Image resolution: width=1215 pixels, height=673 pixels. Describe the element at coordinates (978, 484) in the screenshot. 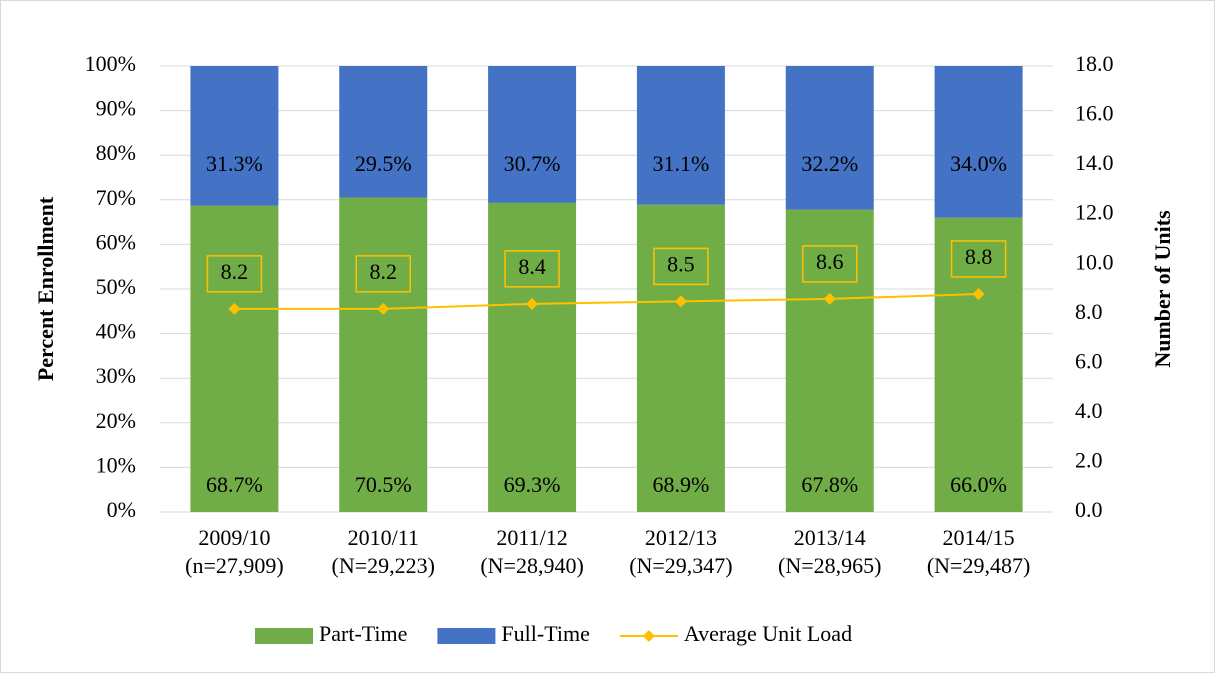

I see `data-label: 66.0%` at that location.